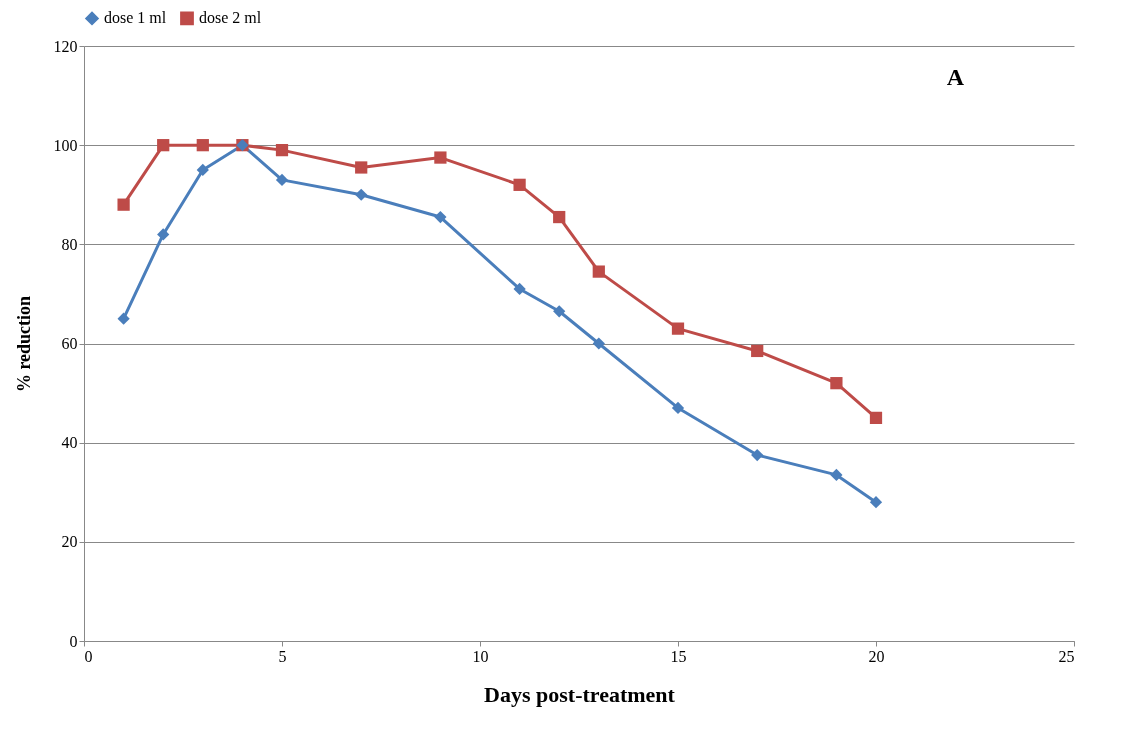  Describe the element at coordinates (678, 656) in the screenshot. I see `x-tick-label: 15` at that location.